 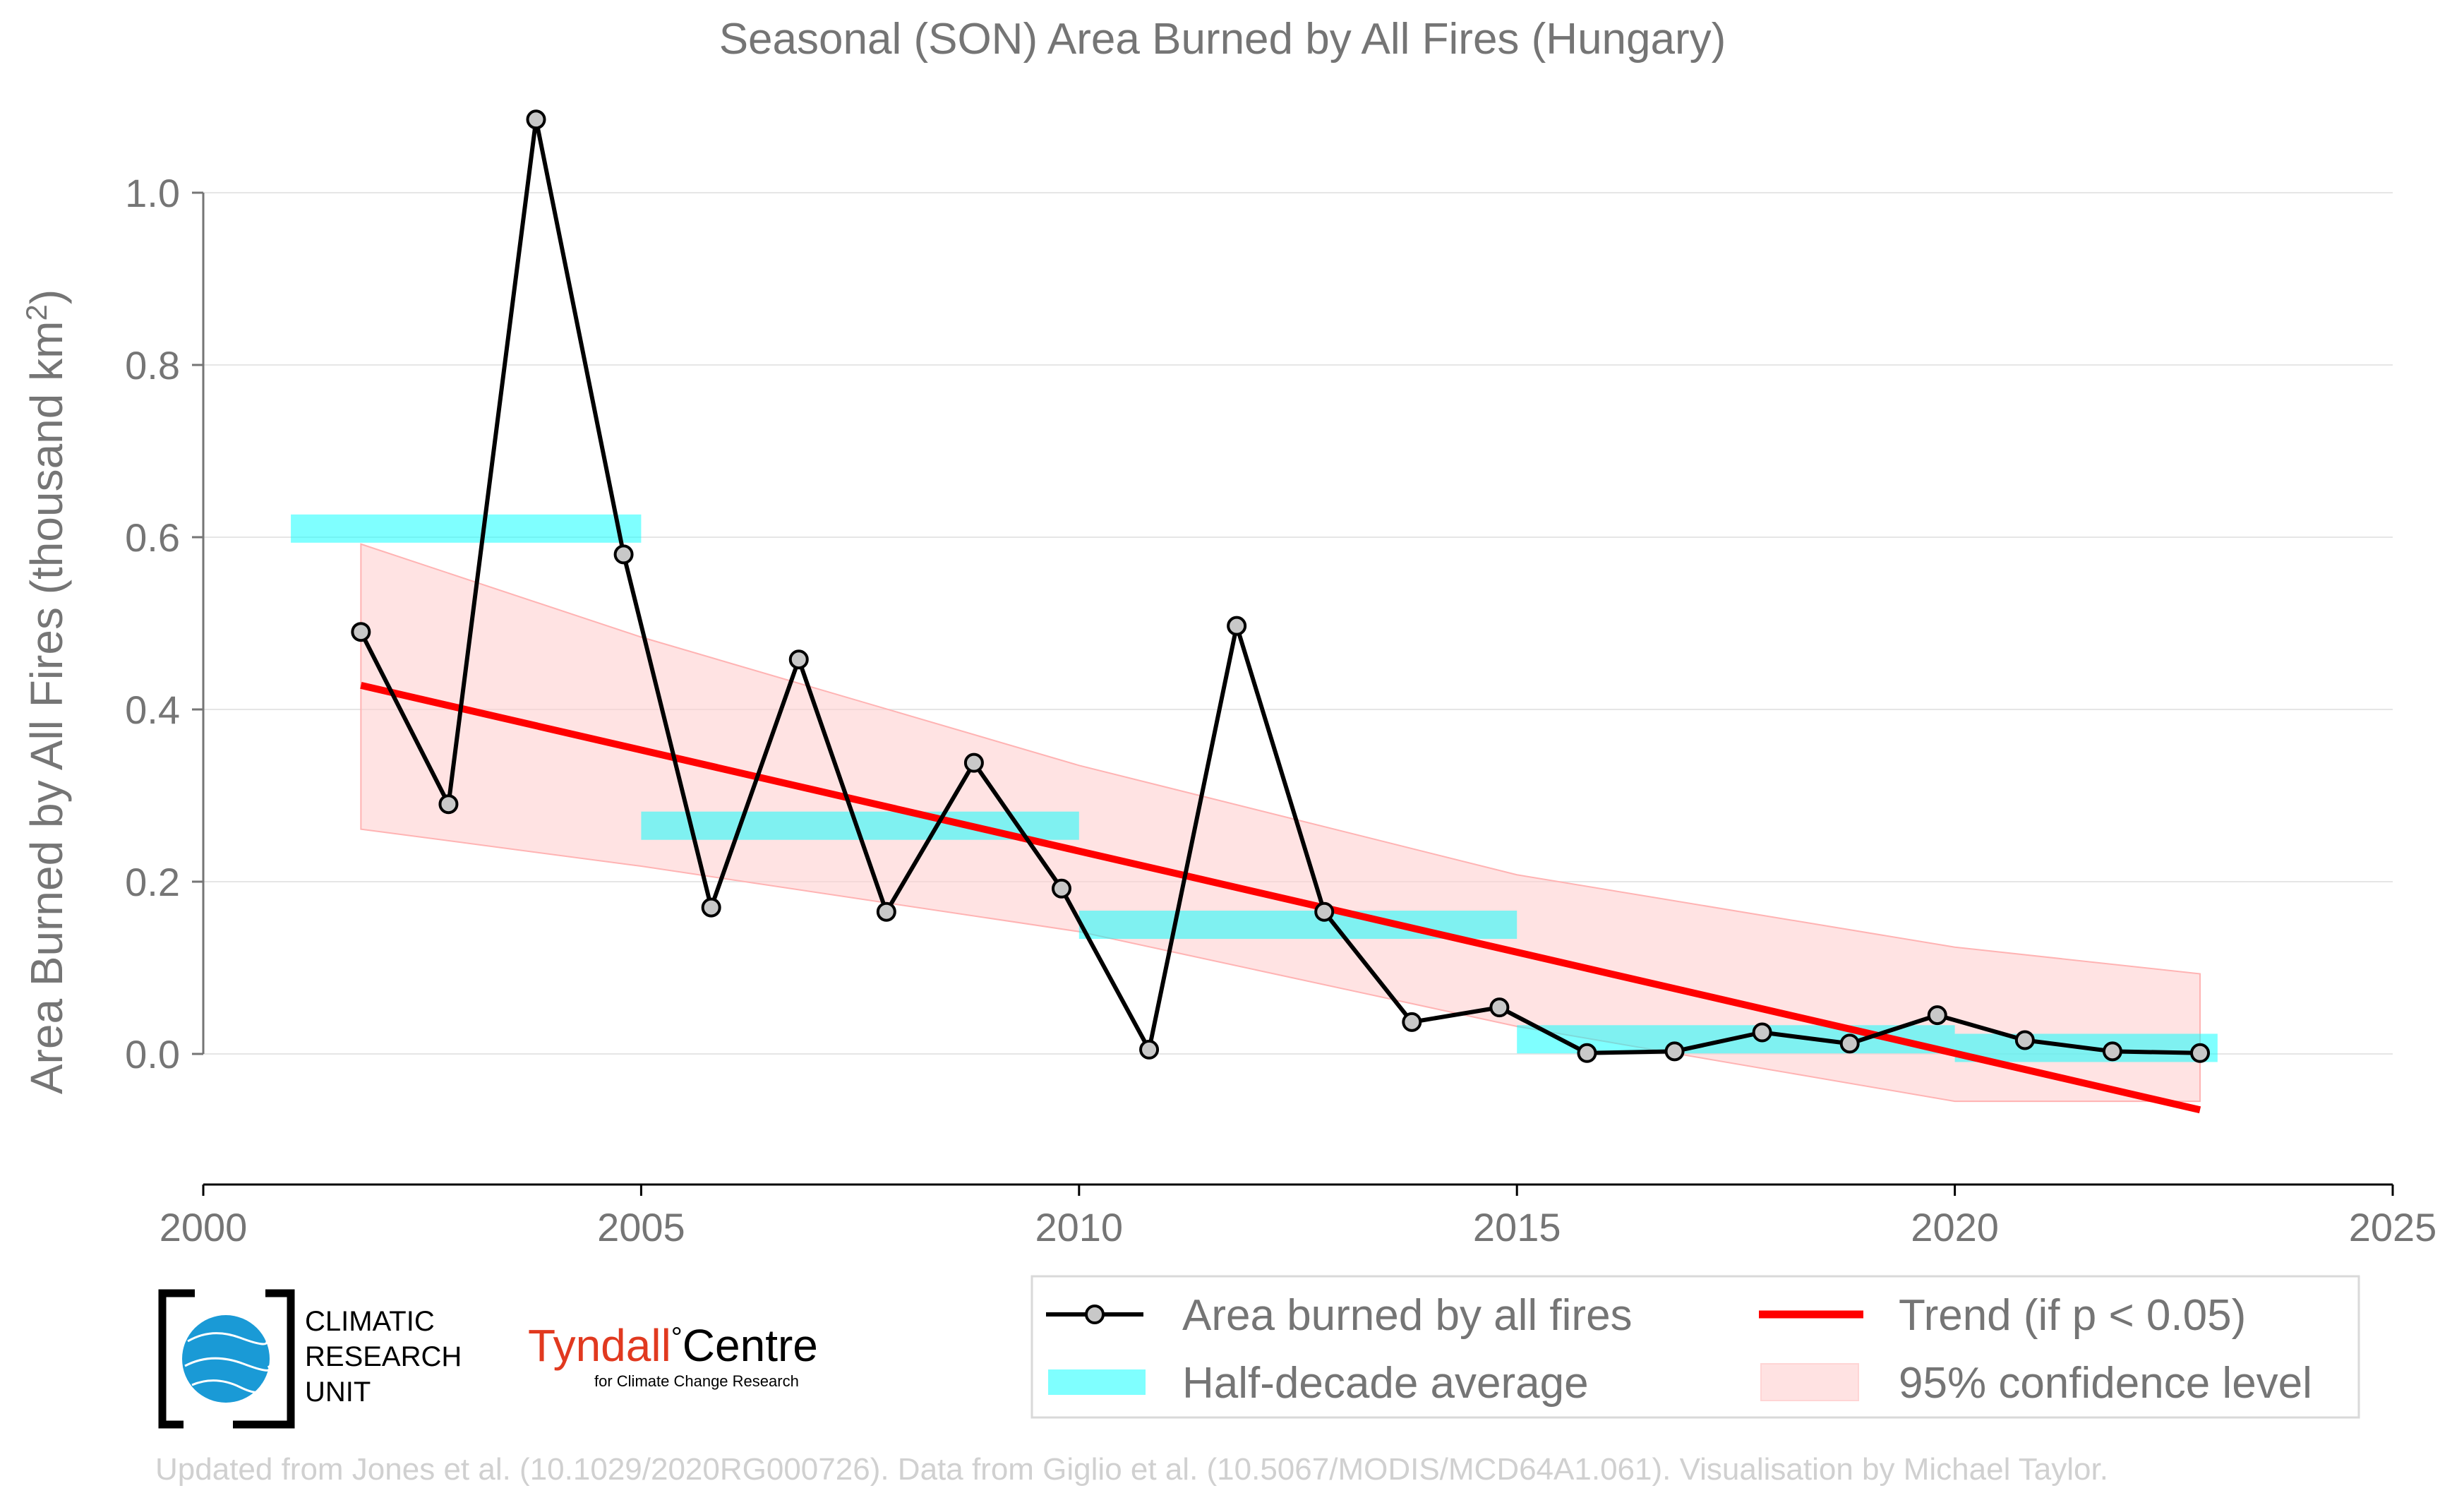 I want to click on legend-item-confidence: 95% confidence level, so click(x=2036, y=1383).